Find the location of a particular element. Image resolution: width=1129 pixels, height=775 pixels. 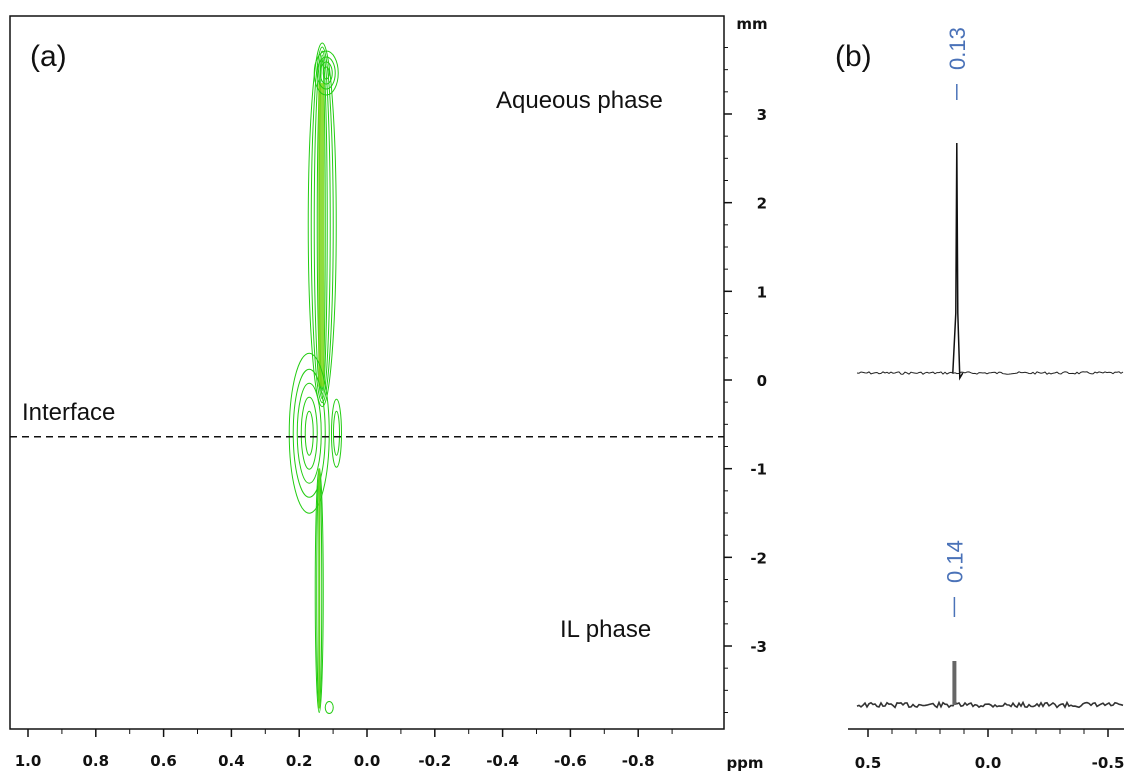

x-tick-label: 1.0 is located at coordinates (28, 761).